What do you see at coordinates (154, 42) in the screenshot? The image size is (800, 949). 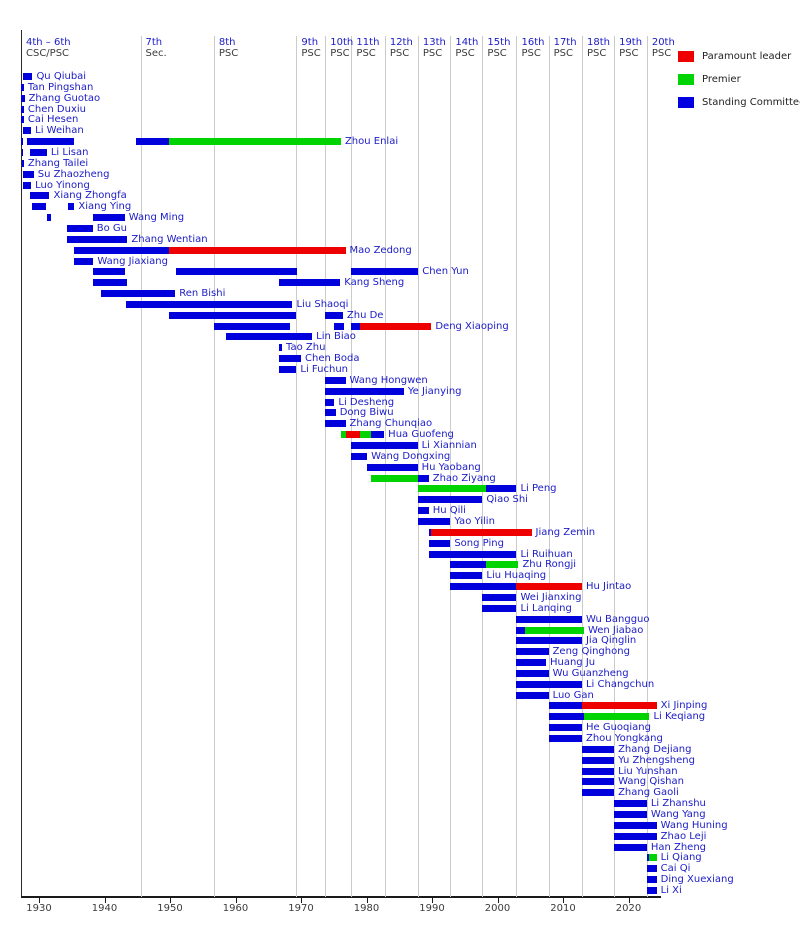 I see `congress-header-ordinal: 7th` at bounding box center [154, 42].